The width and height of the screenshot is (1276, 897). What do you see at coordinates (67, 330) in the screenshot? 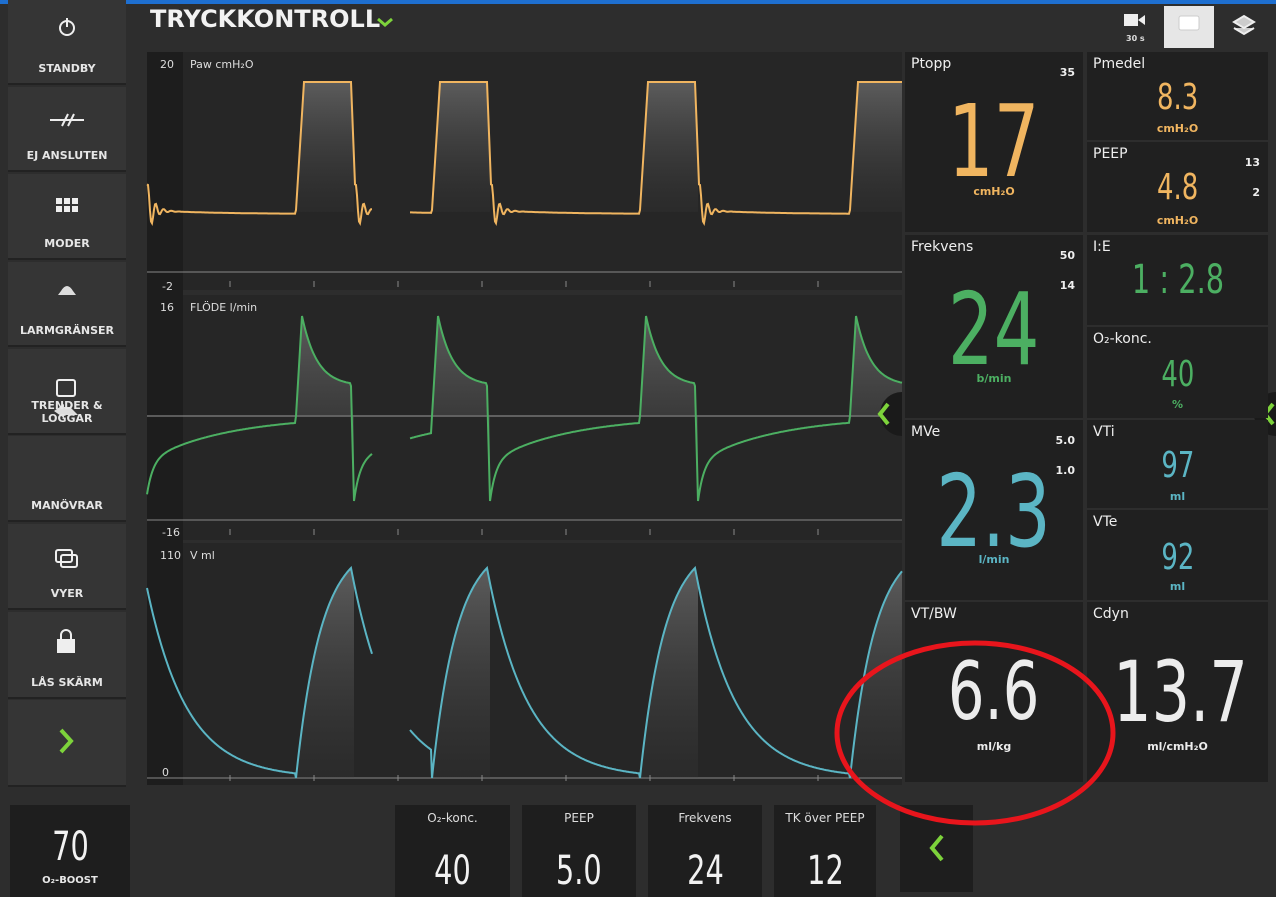
I see `sidebar-label: LARMGRÄNSER` at bounding box center [67, 330].